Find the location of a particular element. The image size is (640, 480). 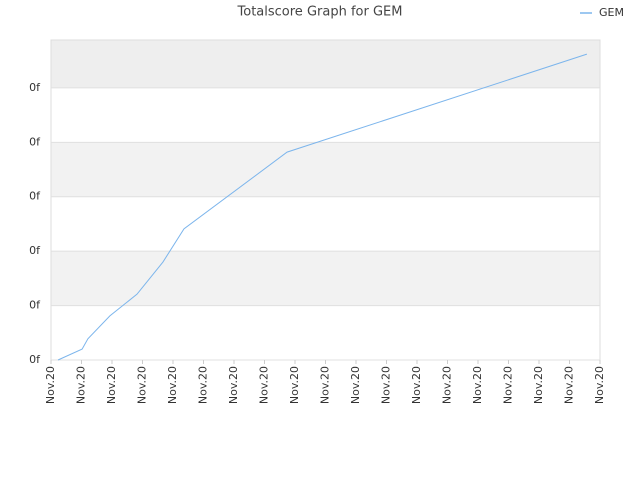

chart-title: Totalscore Graph for GEM is located at coordinates (320, 12).